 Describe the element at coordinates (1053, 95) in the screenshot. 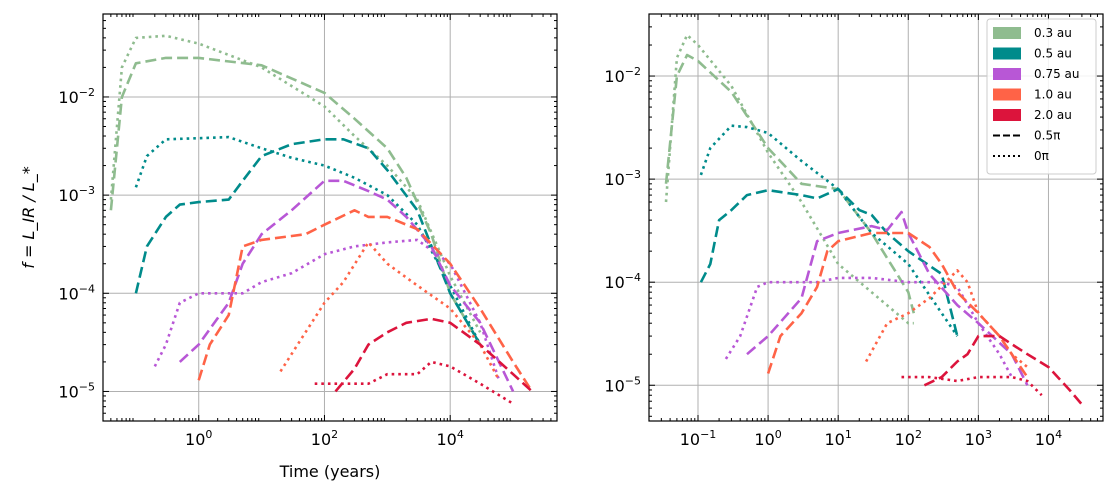

I see `legend-label-3: 1.0 au` at that location.